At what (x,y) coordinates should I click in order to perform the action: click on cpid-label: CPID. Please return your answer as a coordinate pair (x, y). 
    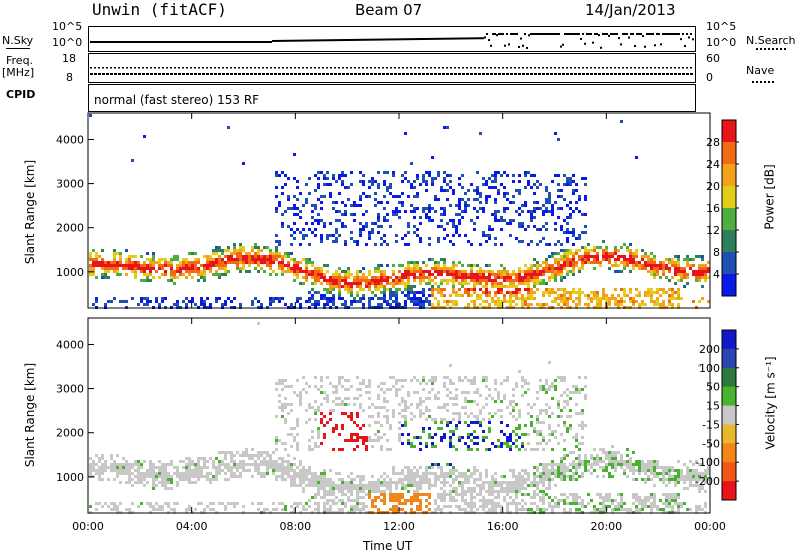
    Looking at the image, I should click on (21, 94).